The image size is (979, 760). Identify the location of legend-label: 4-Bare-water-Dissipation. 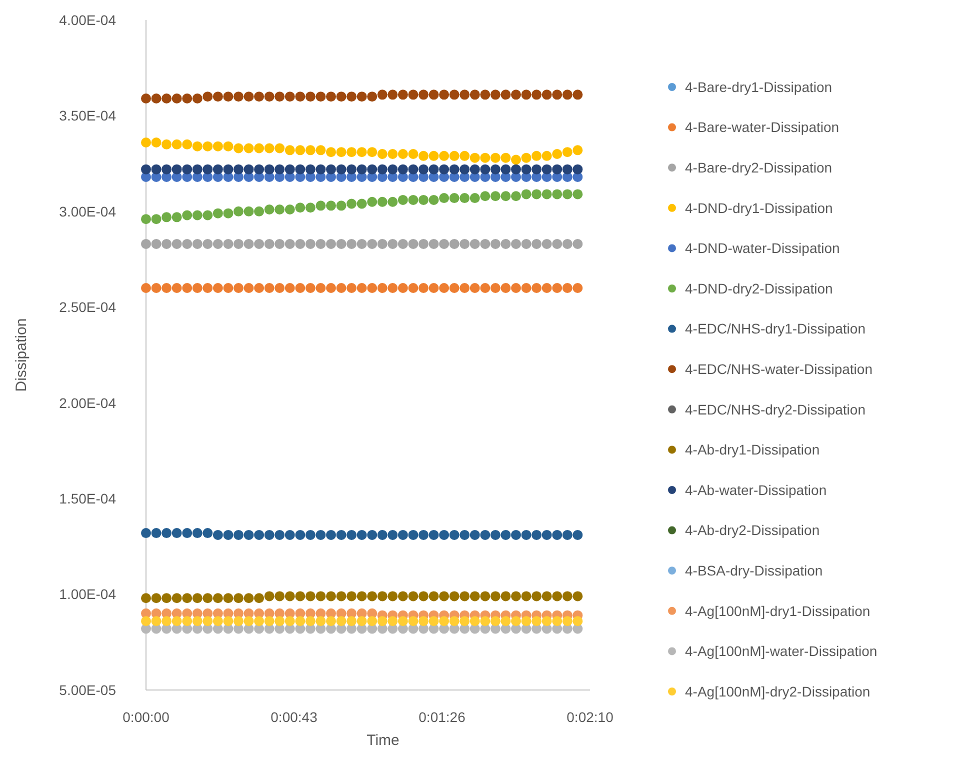
(762, 127).